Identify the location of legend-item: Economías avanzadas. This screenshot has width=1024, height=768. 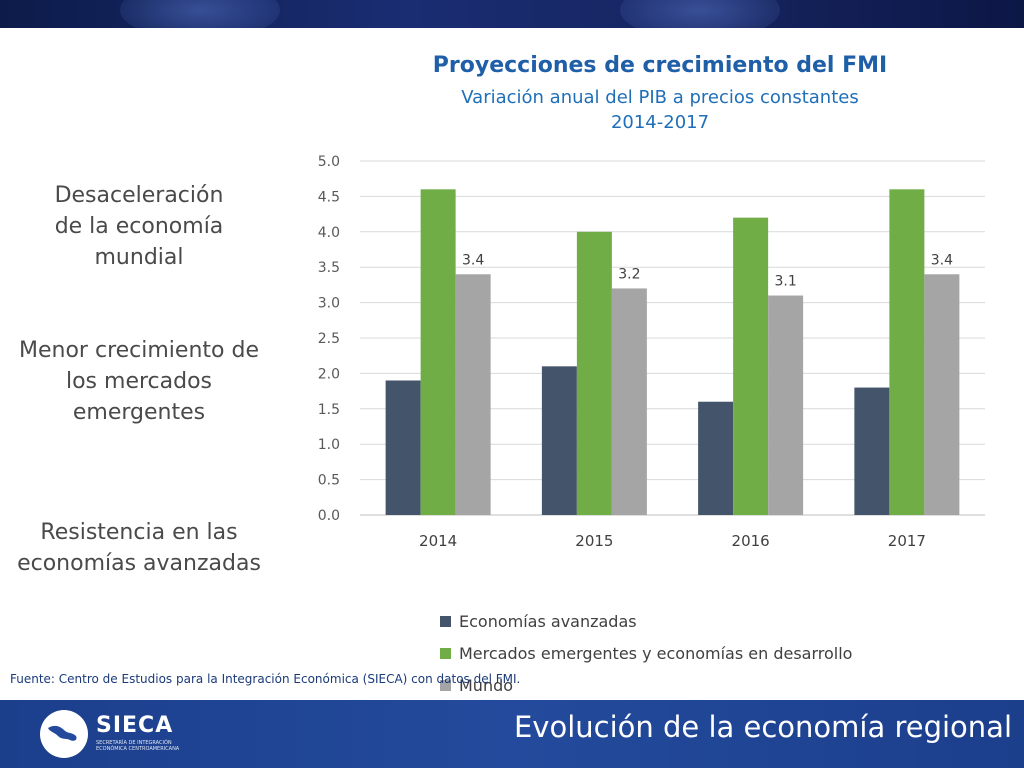
(538, 622).